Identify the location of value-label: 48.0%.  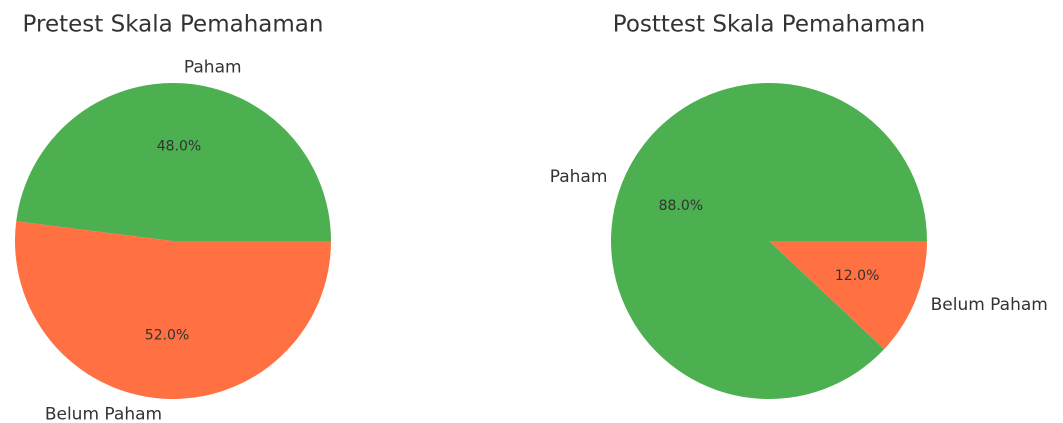
(179, 146).